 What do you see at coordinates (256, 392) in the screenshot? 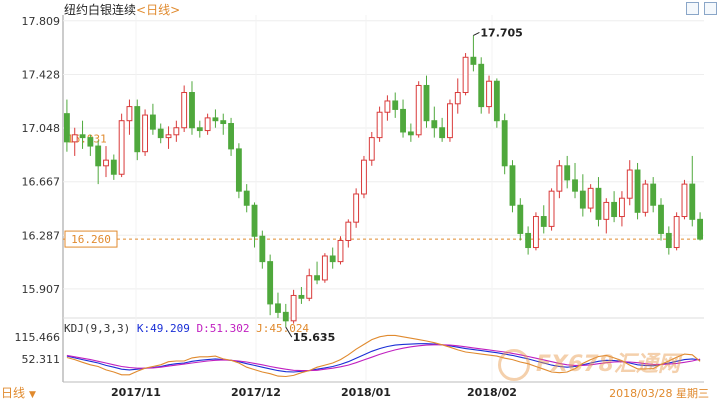
I see `date-tick-label: 2017/12` at bounding box center [256, 392].